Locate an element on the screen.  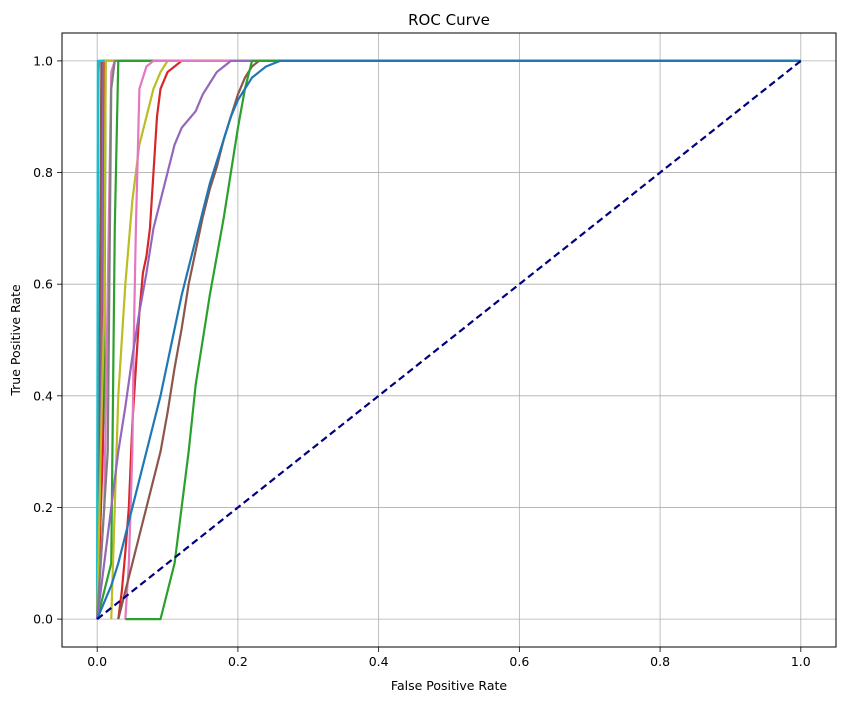
x-tick-label: 0.8 is located at coordinates (660, 661).